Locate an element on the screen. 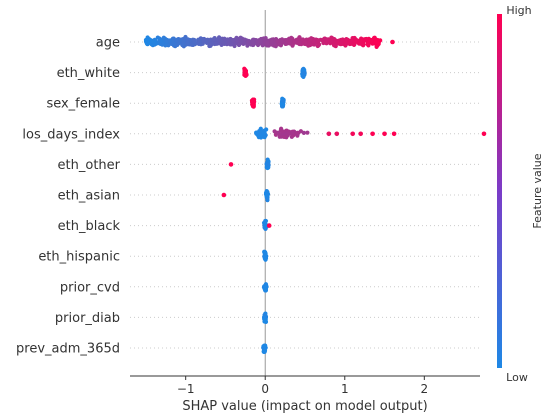 This screenshot has width=550, height=418. feature-label: eth_black is located at coordinates (89, 226).